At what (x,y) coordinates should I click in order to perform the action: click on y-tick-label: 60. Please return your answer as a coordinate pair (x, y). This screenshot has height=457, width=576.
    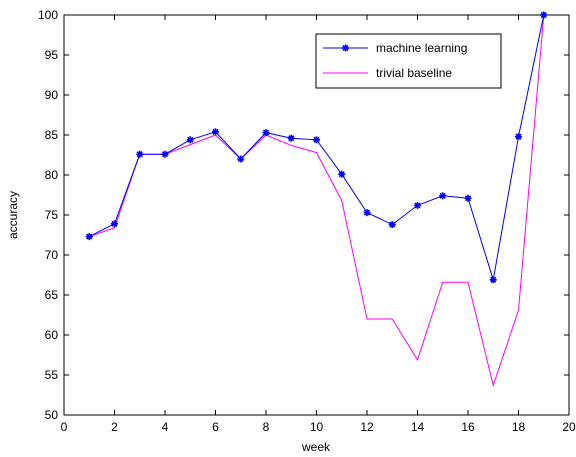
    Looking at the image, I should click on (52, 335).